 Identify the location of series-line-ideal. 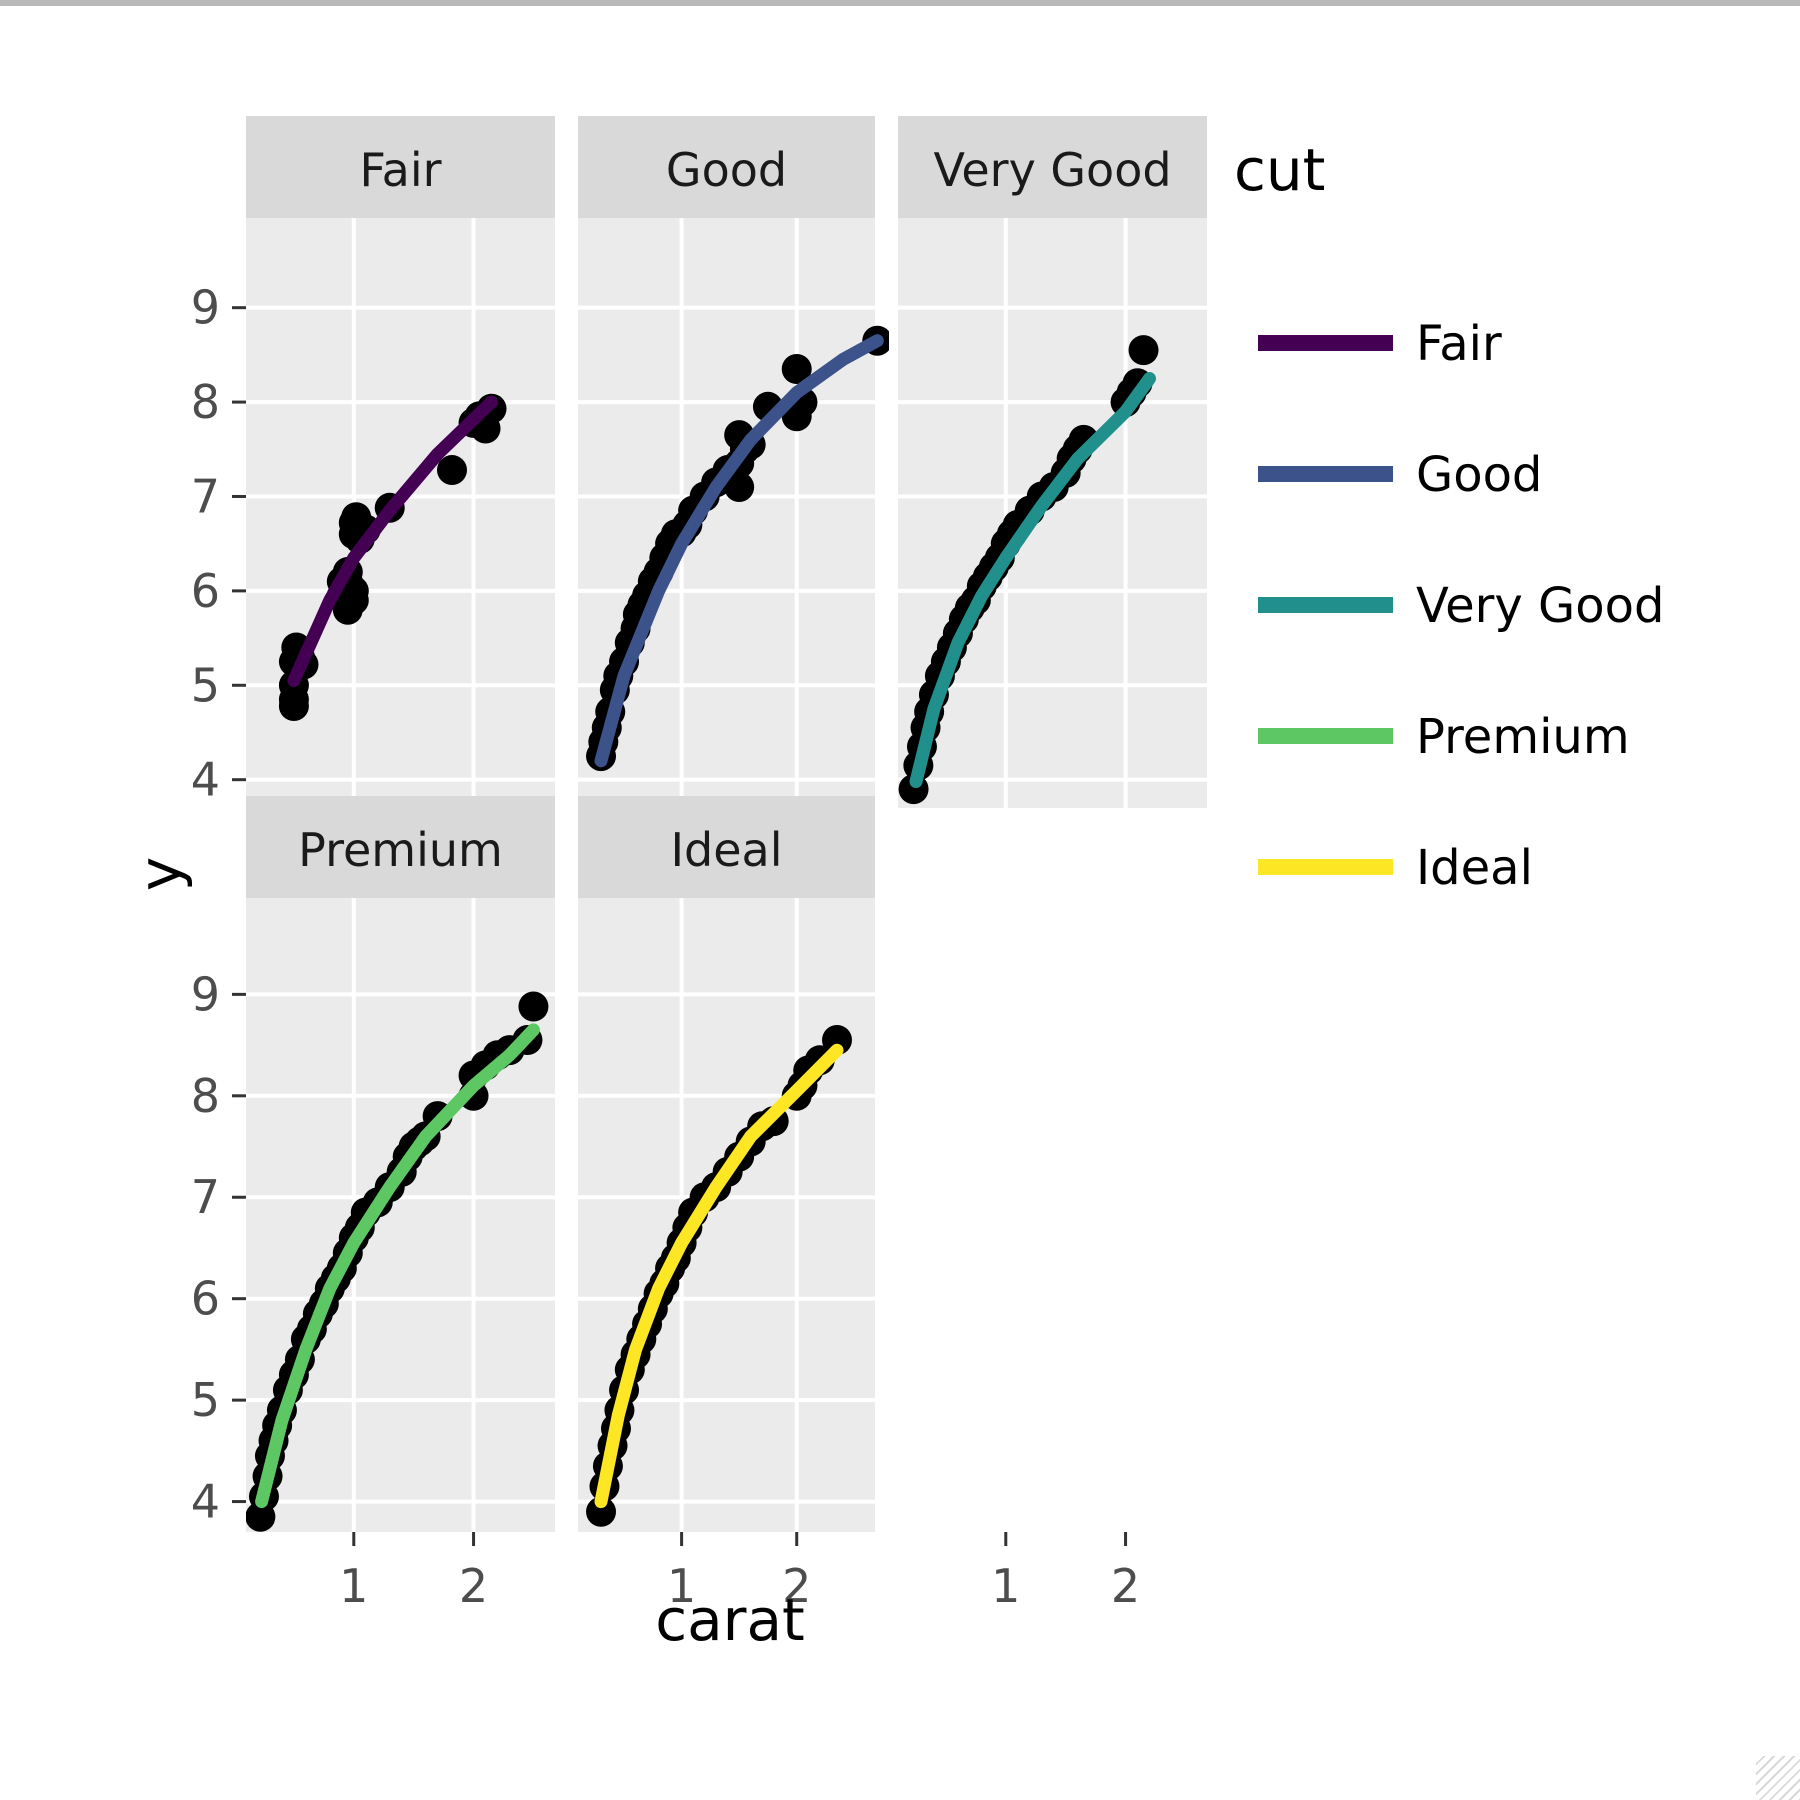
(719, 1276).